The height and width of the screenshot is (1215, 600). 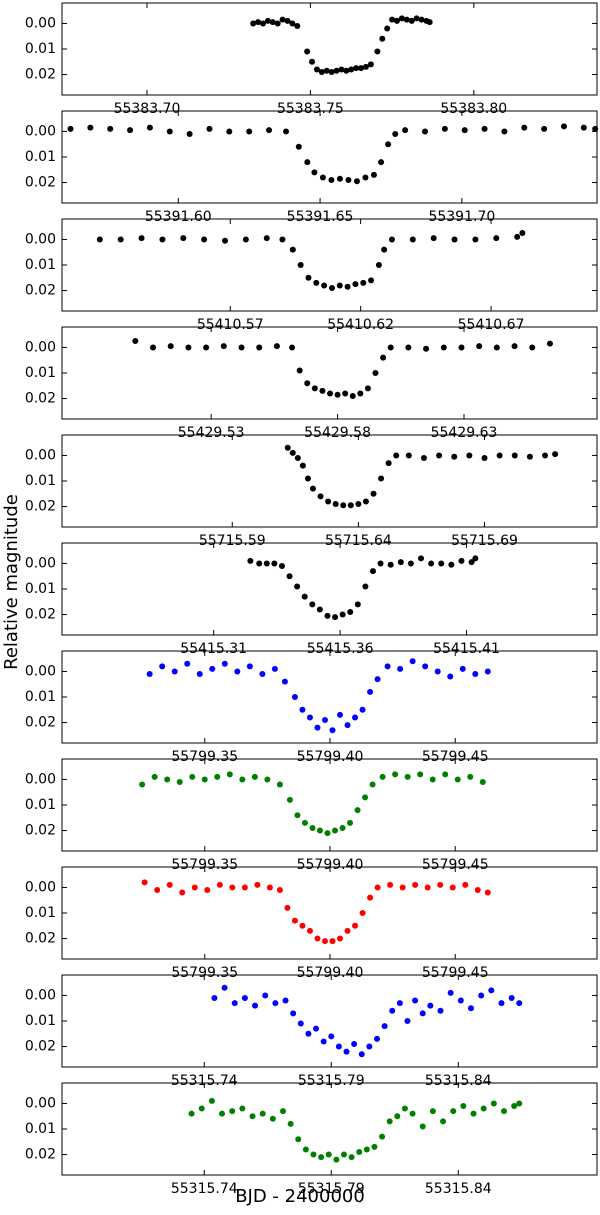 I want to click on x-tick-label: 55410.57, so click(x=230, y=325).